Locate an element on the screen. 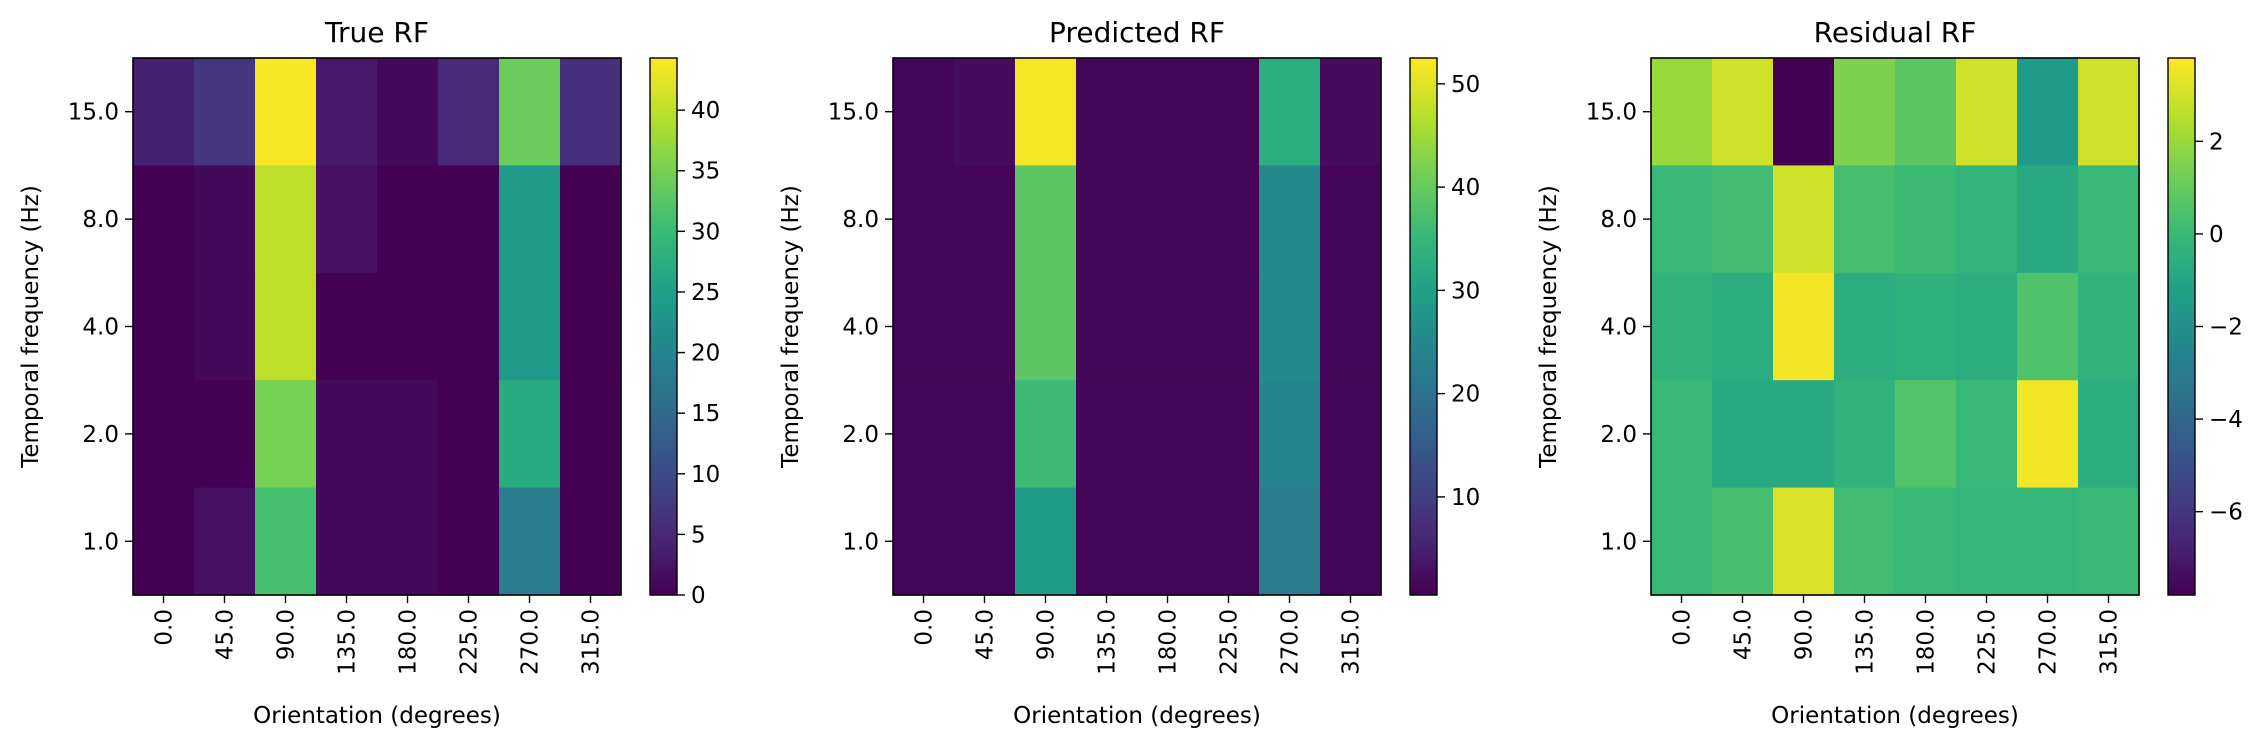 Image resolution: width=2267 pixels, height=746 pixels. x-tick-label: 135.0 is located at coordinates (1866, 642).